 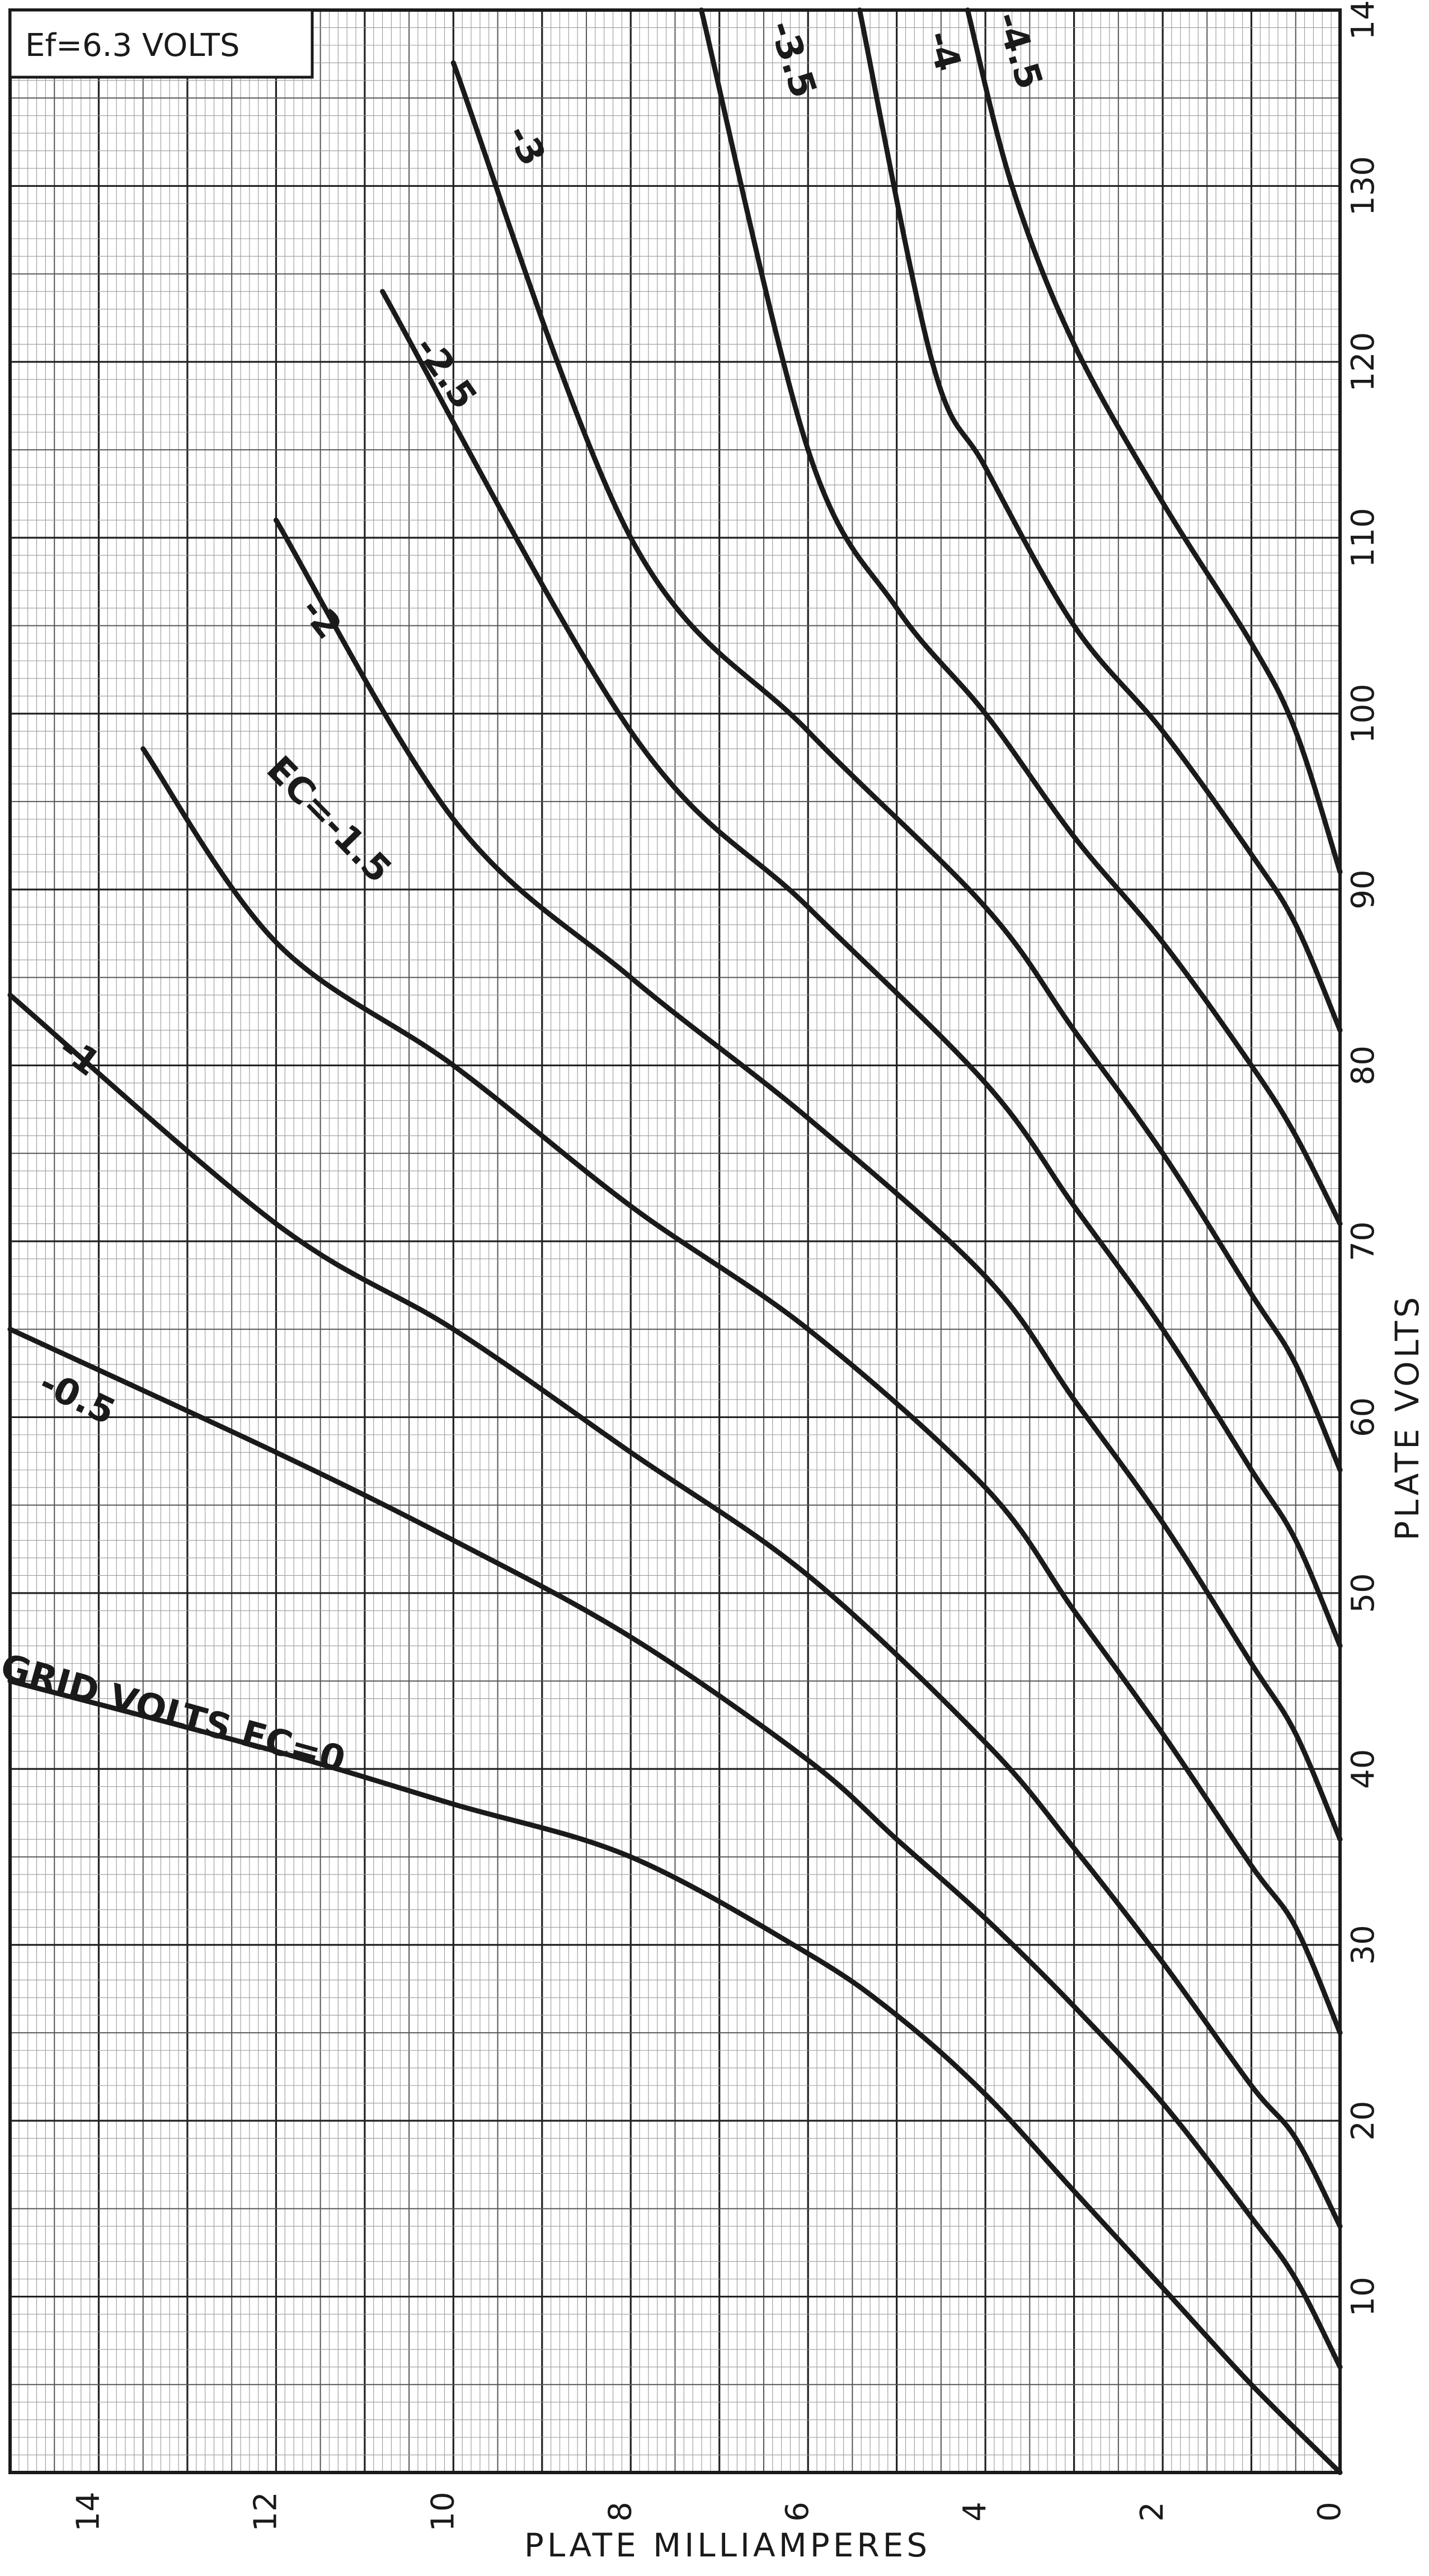 What do you see at coordinates (1330, 2512) in the screenshot?
I see `x-tick-label: 0` at bounding box center [1330, 2512].